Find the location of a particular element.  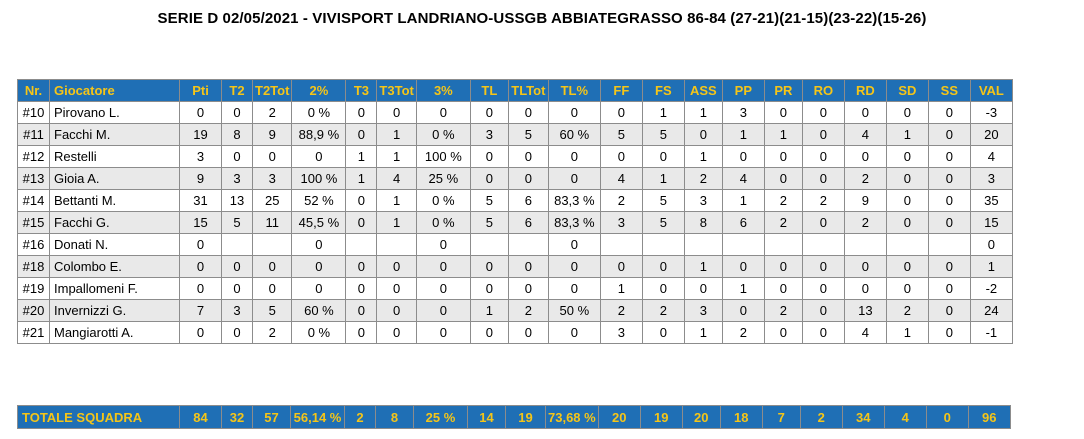

column-header-pr: PR is located at coordinates (783, 90).